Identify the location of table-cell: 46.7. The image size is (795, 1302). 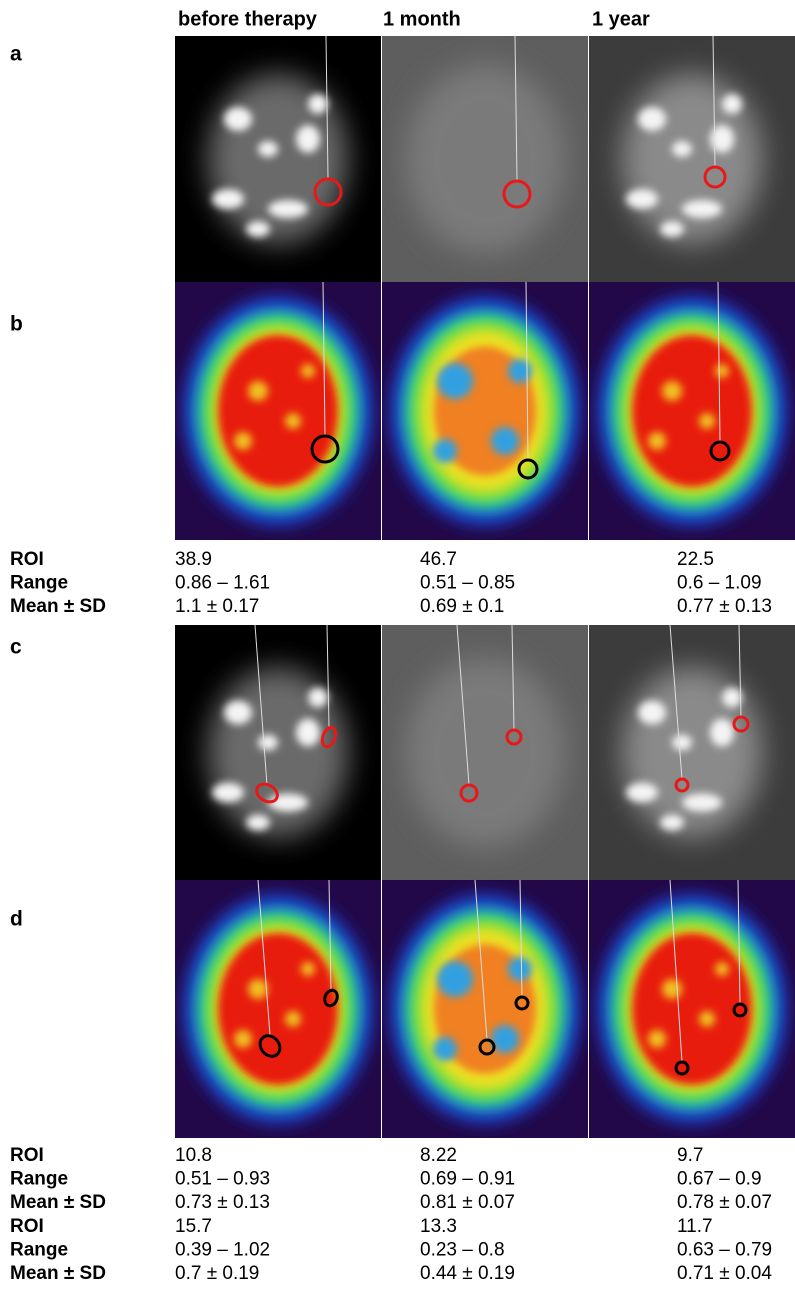
(438, 559).